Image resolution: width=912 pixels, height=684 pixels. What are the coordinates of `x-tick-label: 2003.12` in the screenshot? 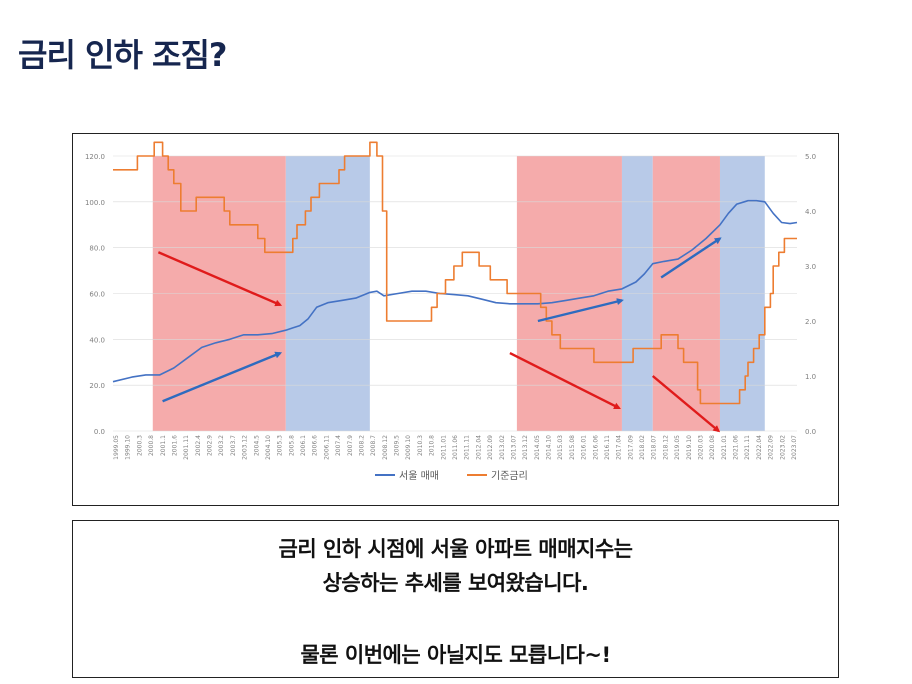 It's located at (245, 447).